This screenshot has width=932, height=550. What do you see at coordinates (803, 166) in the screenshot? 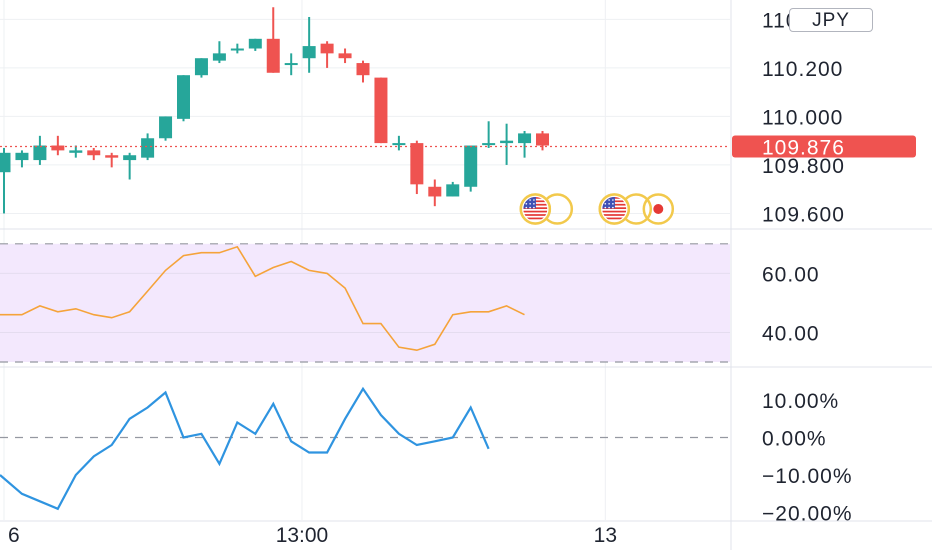
I see `price-tick-label: 109.800` at bounding box center [803, 166].